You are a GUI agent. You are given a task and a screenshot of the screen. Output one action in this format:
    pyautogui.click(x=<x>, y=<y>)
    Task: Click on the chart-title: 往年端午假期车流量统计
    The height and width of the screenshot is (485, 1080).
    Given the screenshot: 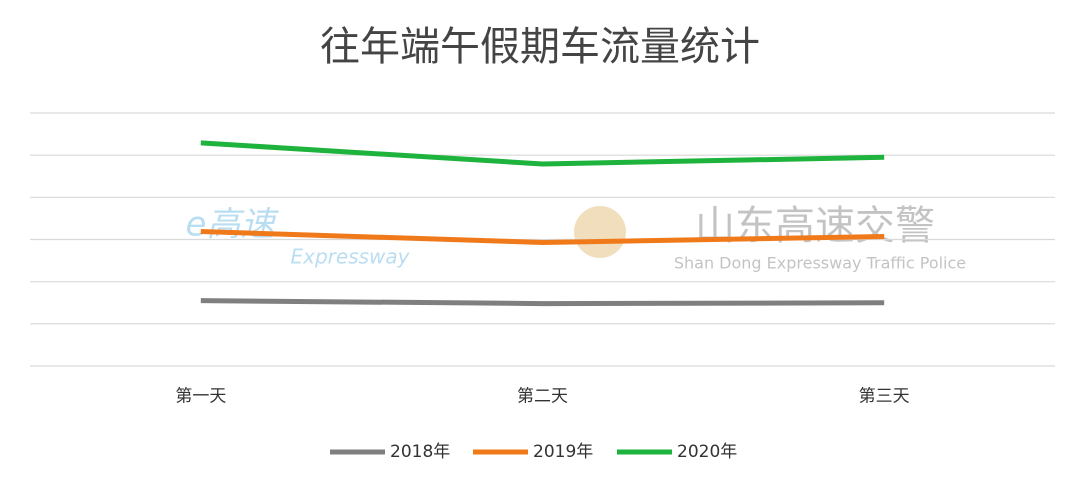 What is the action you would take?
    pyautogui.click(x=540, y=47)
    